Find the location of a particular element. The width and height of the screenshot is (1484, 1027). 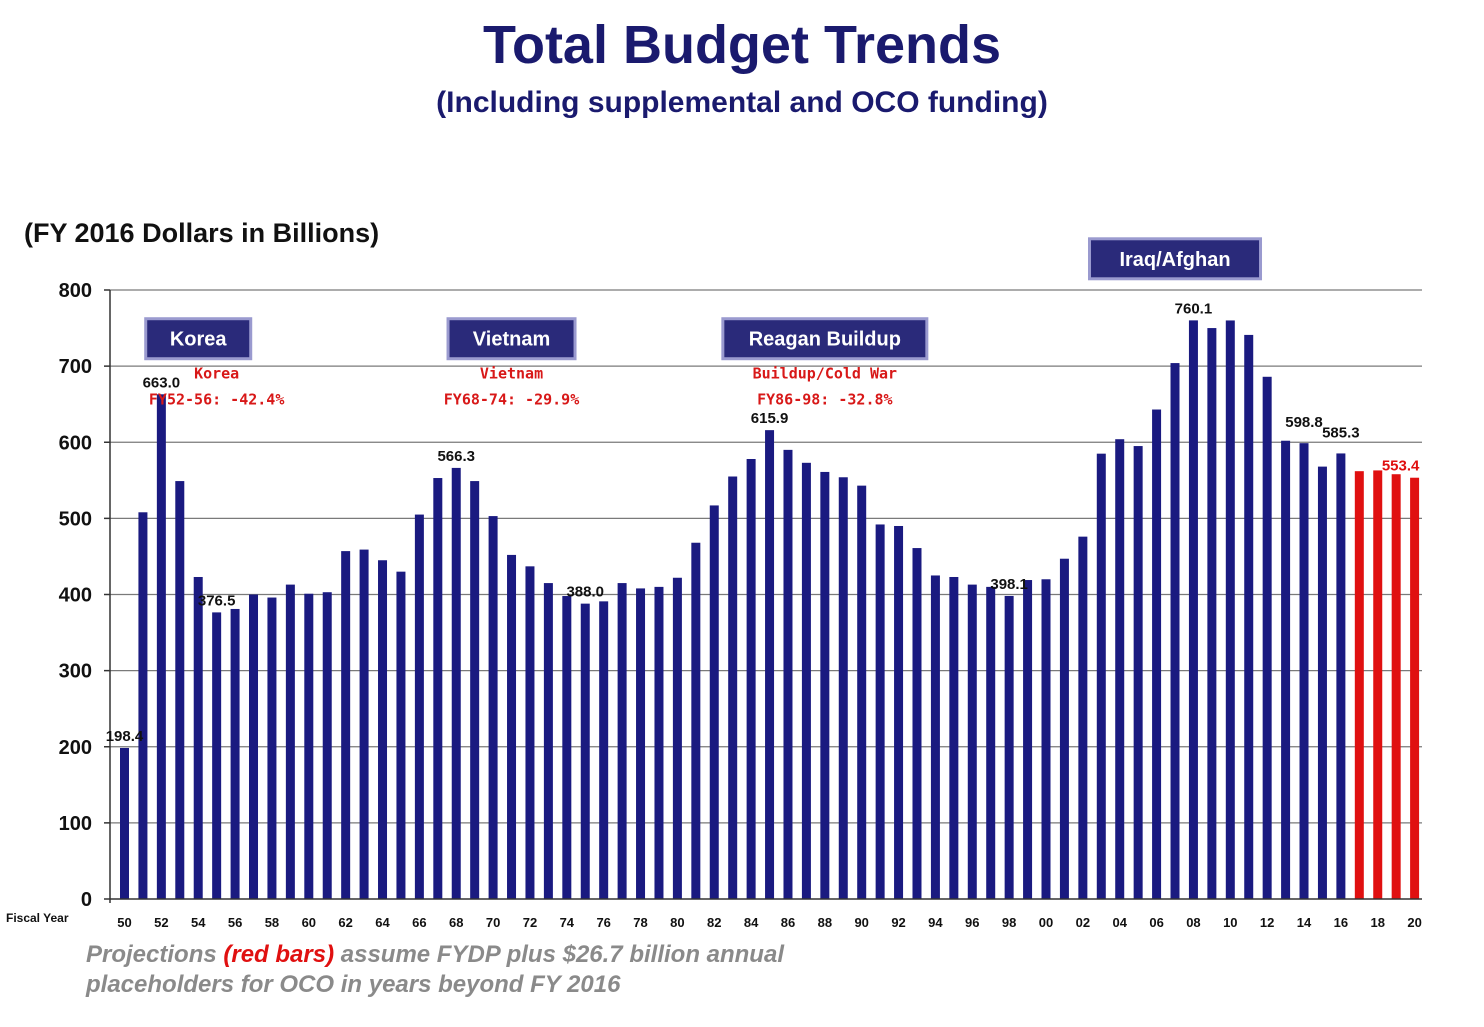

event-label: Reagan Buildup is located at coordinates (825, 340).